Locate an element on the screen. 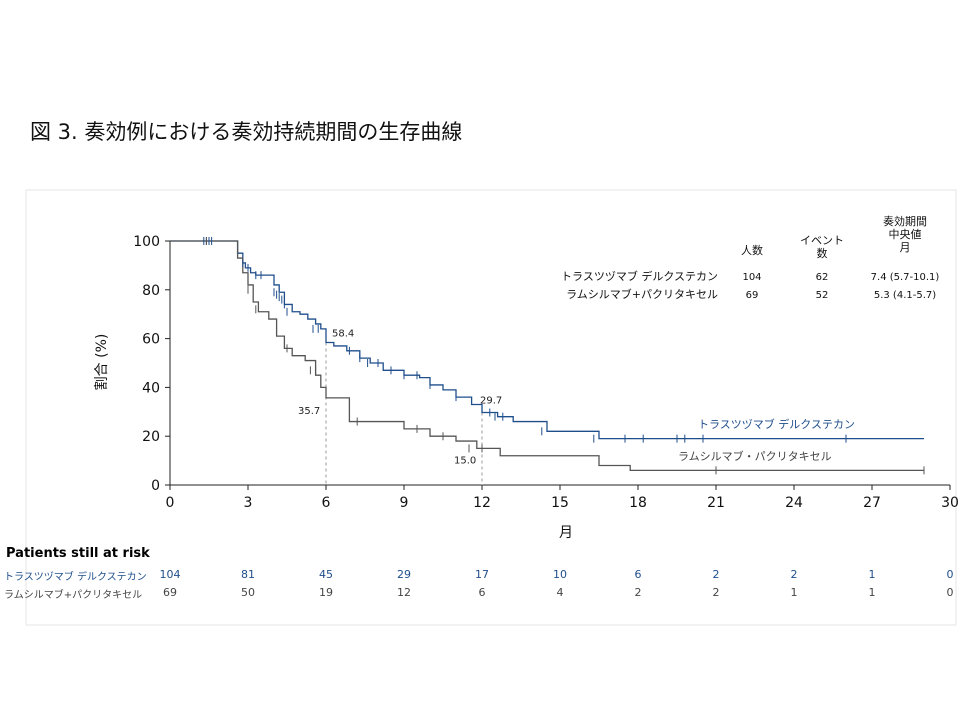 The height and width of the screenshot is (720, 960). risk-row-label: トラスツヅマブ デルクステカン is located at coordinates (75, 577).